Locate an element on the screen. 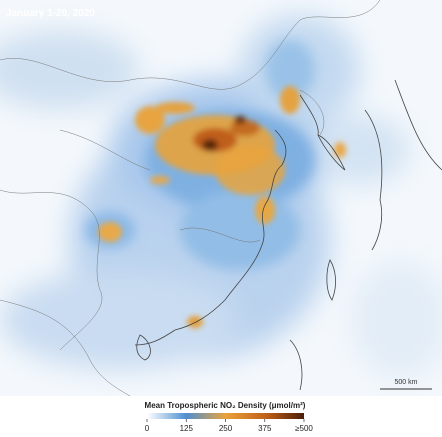 The height and width of the screenshot is (437, 442). colorbar-tick-label: 0 is located at coordinates (147, 428).